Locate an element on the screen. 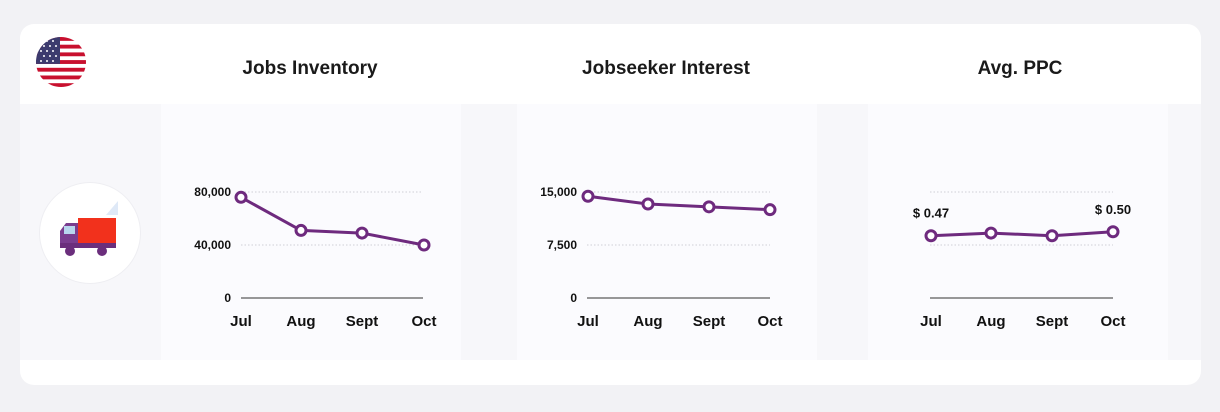 This screenshot has width=1220, height=412. data-label: $ 0.50 is located at coordinates (1113, 209).